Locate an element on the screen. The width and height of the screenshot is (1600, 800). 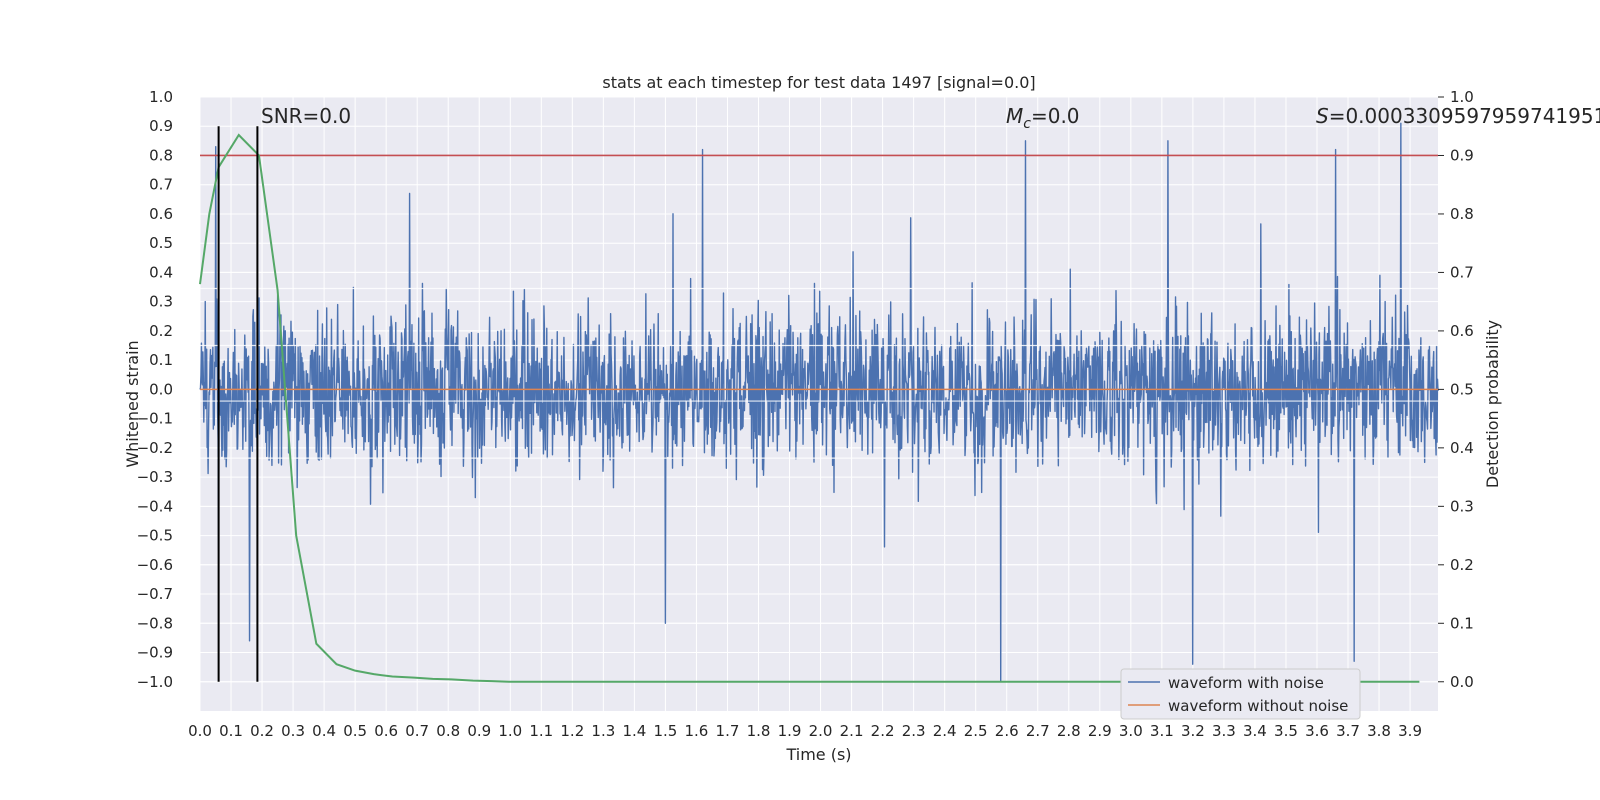
x-tick-label: 2.8 is located at coordinates (1069, 731).